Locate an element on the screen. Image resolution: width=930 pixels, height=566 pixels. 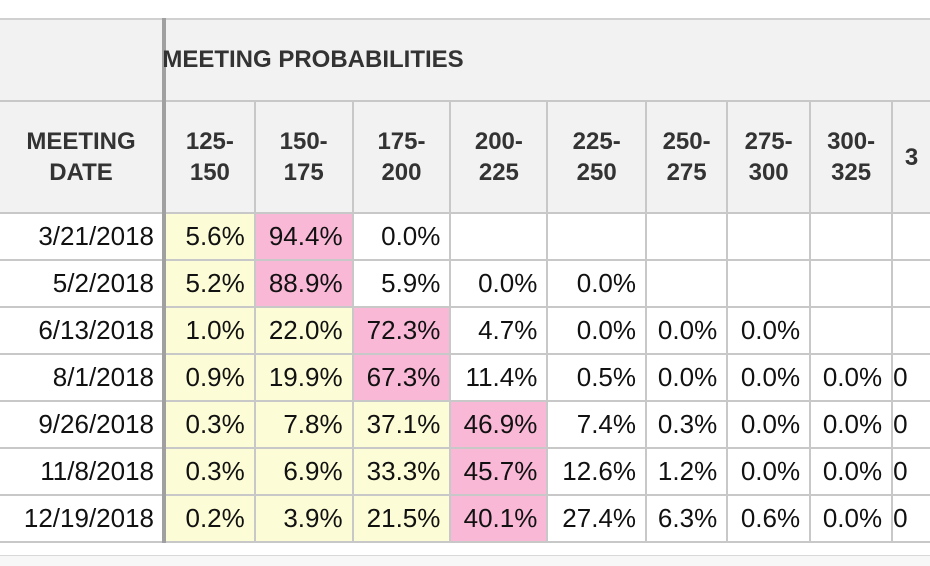
header-line: 200- is located at coordinates (498, 141).